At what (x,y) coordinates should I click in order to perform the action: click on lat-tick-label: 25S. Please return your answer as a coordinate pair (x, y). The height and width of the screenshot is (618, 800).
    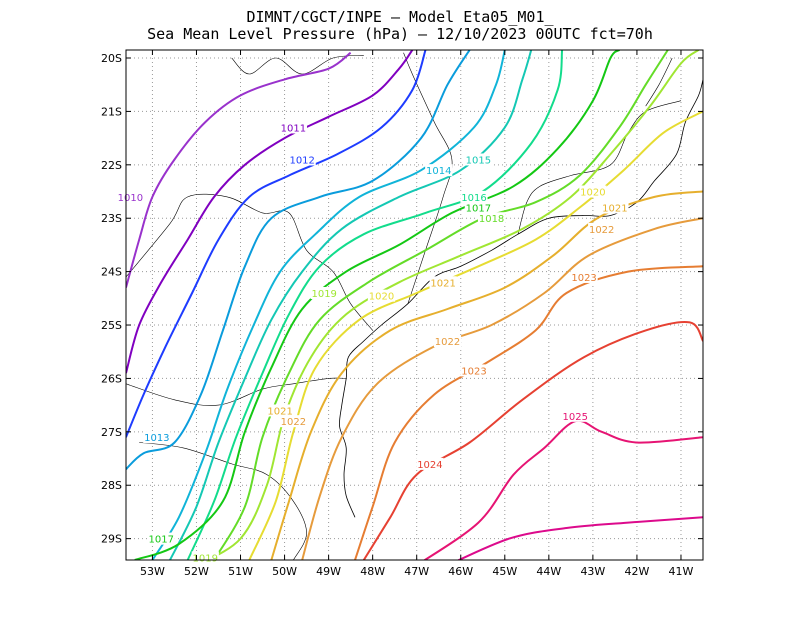
    Looking at the image, I should click on (111, 325).